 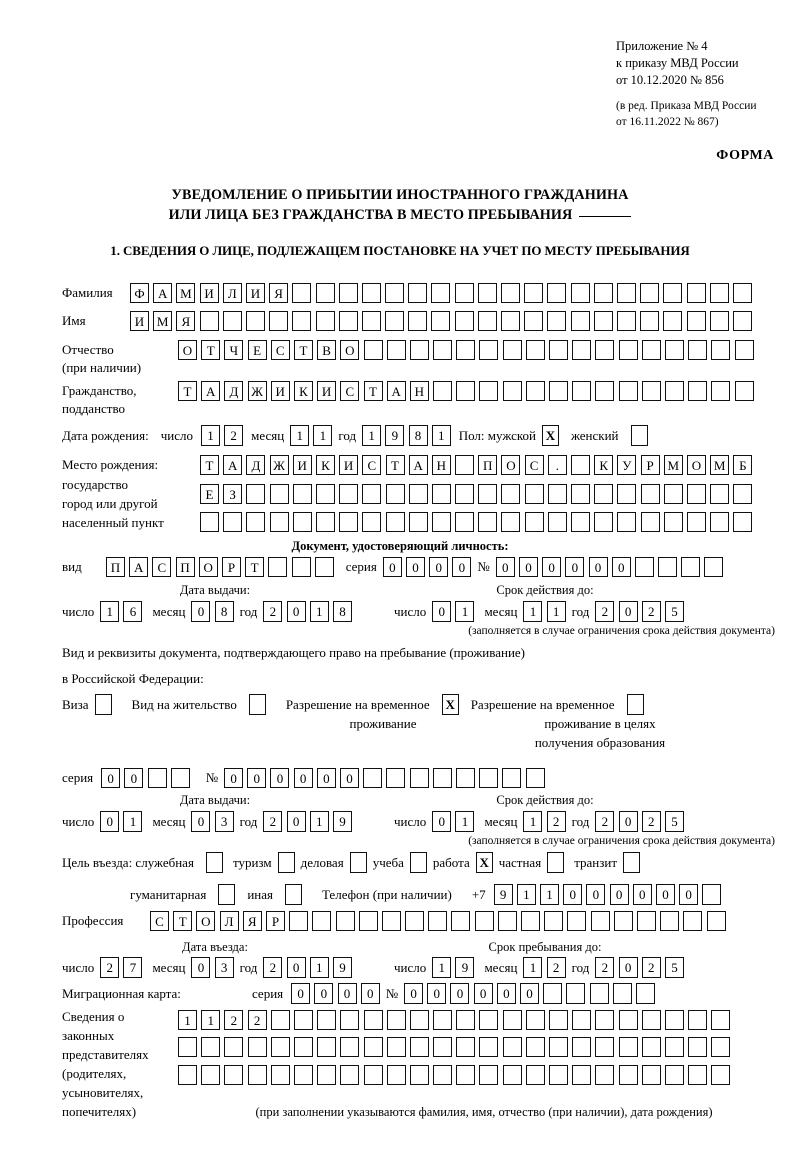 What do you see at coordinates (133, 967) in the screenshot?
I see `char-cell: 7` at bounding box center [133, 967].